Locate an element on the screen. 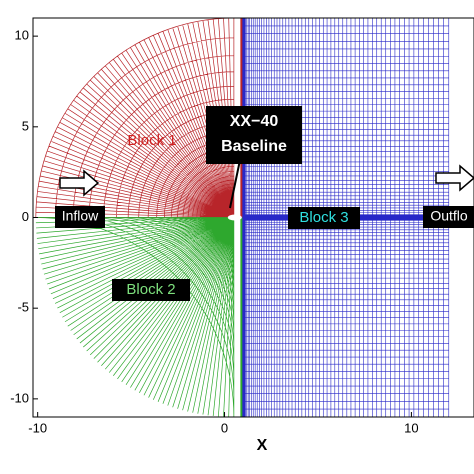 The image size is (474, 474). annotation: Outflo is located at coordinates (449, 216).